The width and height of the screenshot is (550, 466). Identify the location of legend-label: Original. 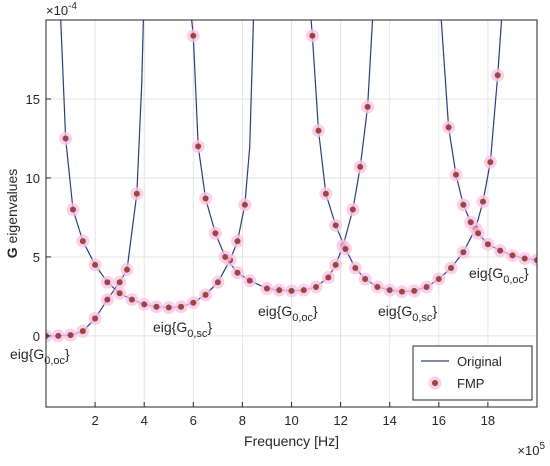
(479, 361).